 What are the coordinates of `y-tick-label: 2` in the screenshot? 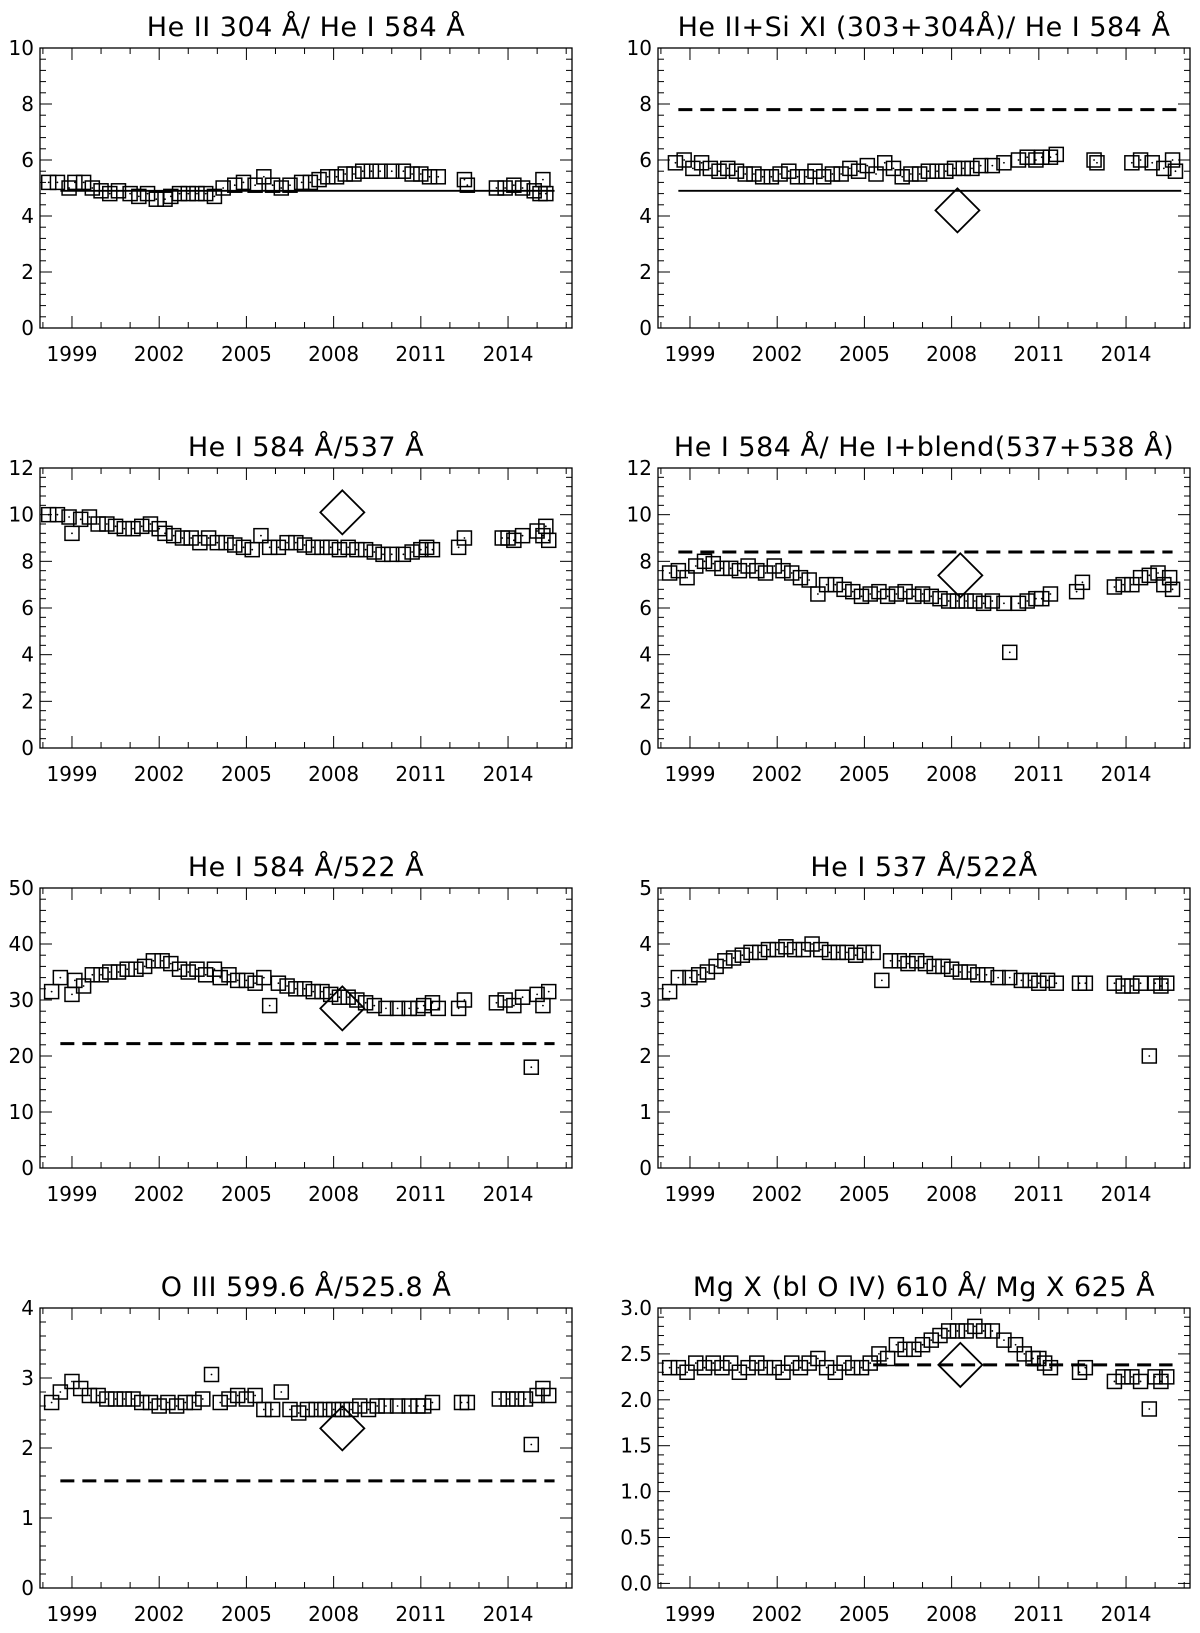 It's located at (645, 272).